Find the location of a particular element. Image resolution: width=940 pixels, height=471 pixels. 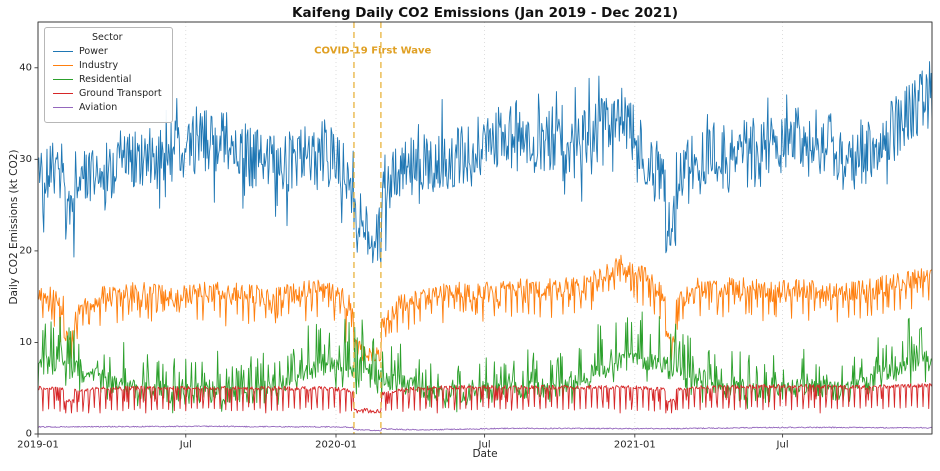

legend-item-aviation: Aviation is located at coordinates (107, 107).